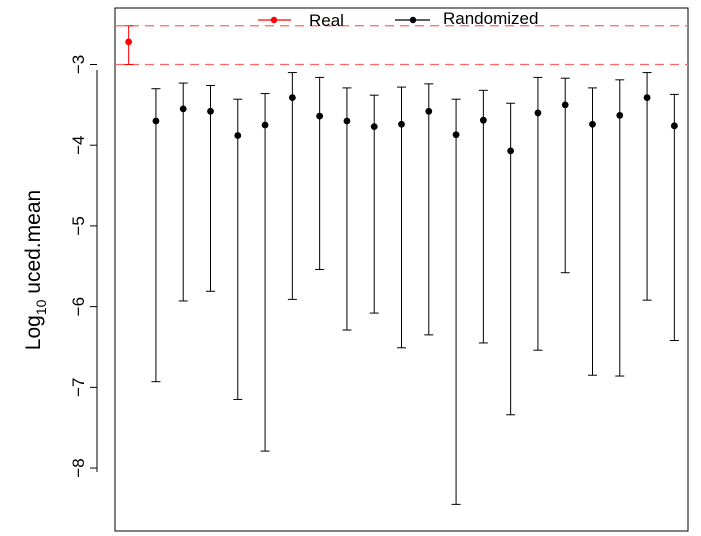 This screenshot has width=701, height=536. What do you see at coordinates (274, 20) in the screenshot?
I see `legend-real-marker` at bounding box center [274, 20].